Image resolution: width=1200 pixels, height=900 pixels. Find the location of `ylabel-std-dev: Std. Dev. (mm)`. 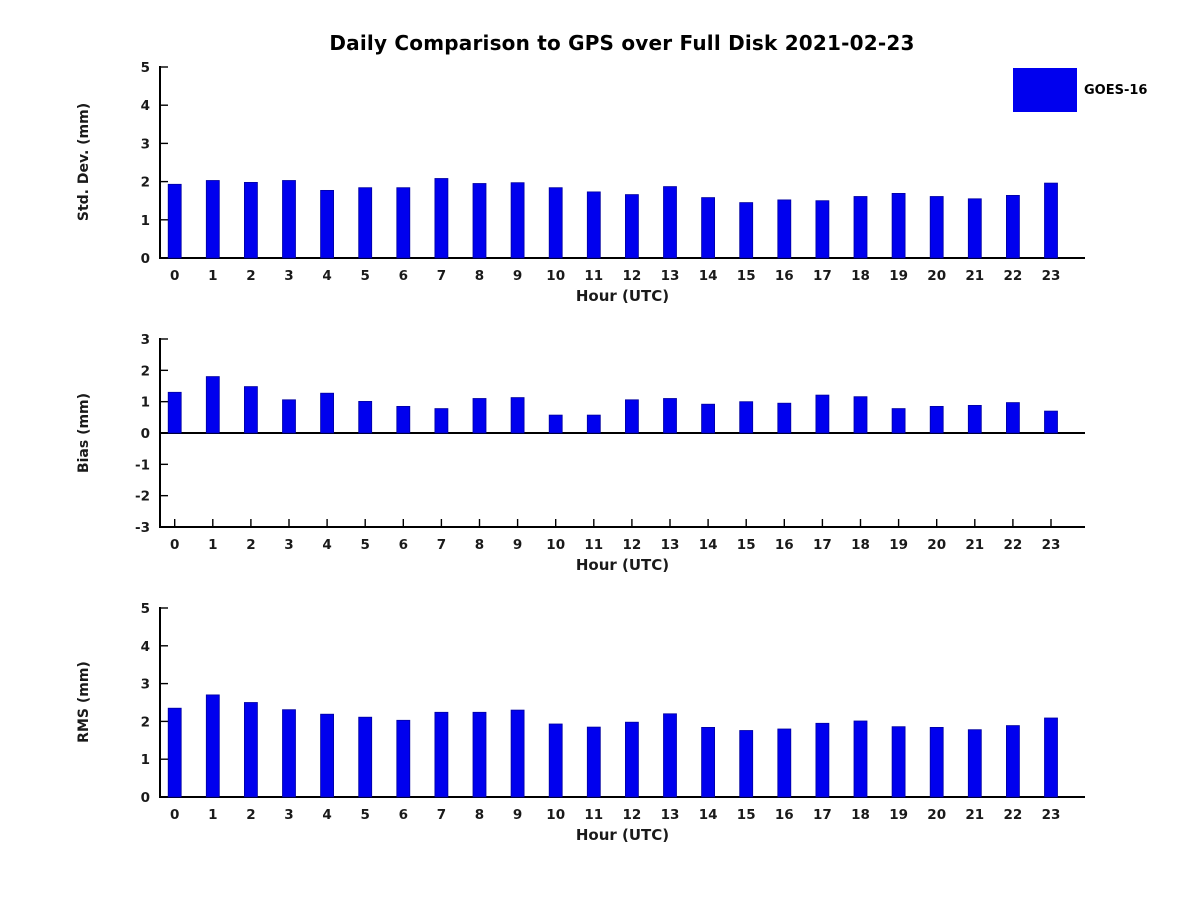

ylabel-std-dev: Std. Dev. (mm) is located at coordinates (84, 162).